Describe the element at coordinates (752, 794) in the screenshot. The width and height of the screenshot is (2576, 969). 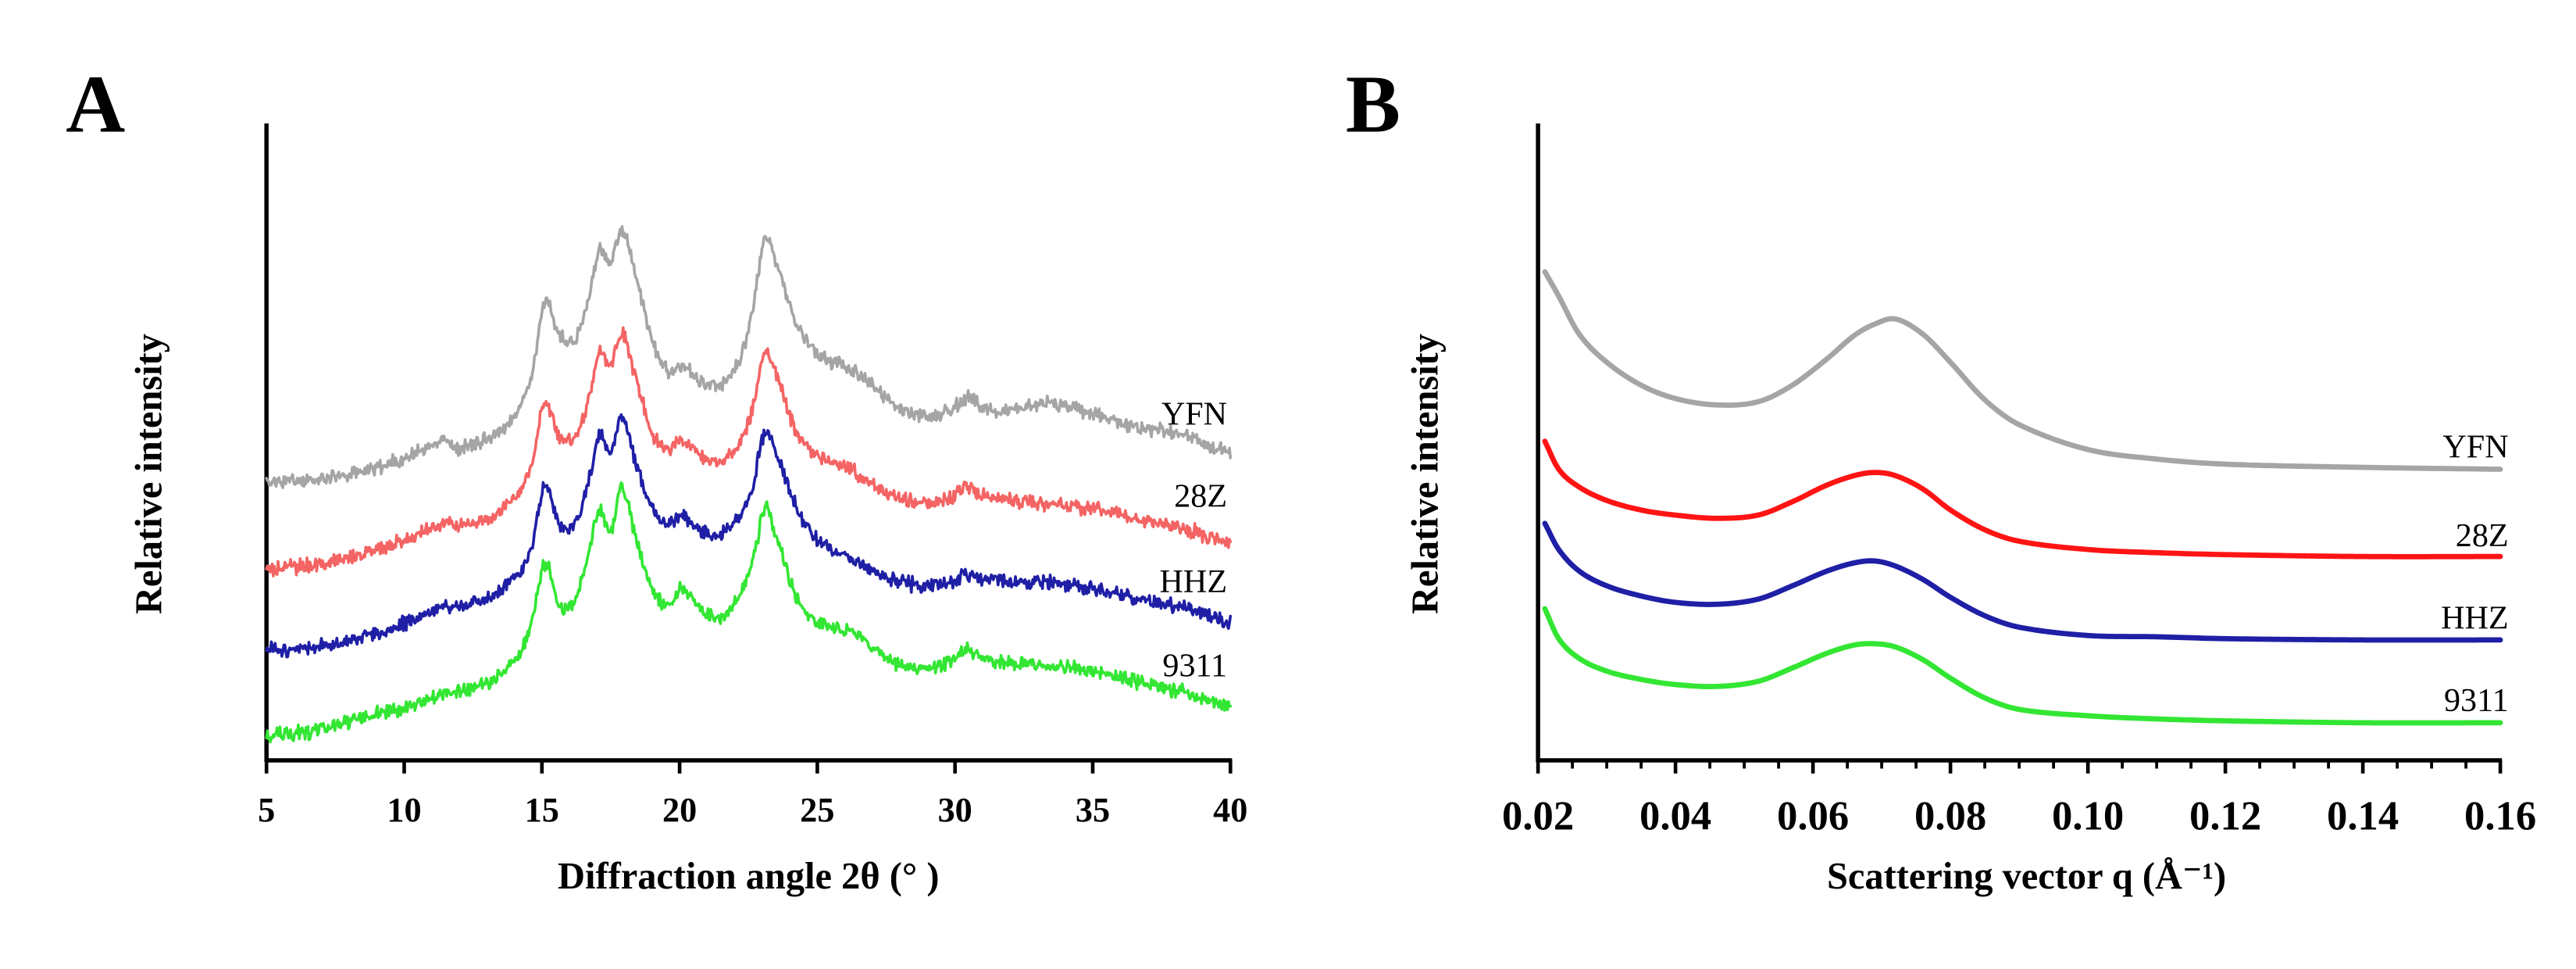
I see `x-axis-ticks-a: 5 10 15 20 25 30 35 40` at that location.